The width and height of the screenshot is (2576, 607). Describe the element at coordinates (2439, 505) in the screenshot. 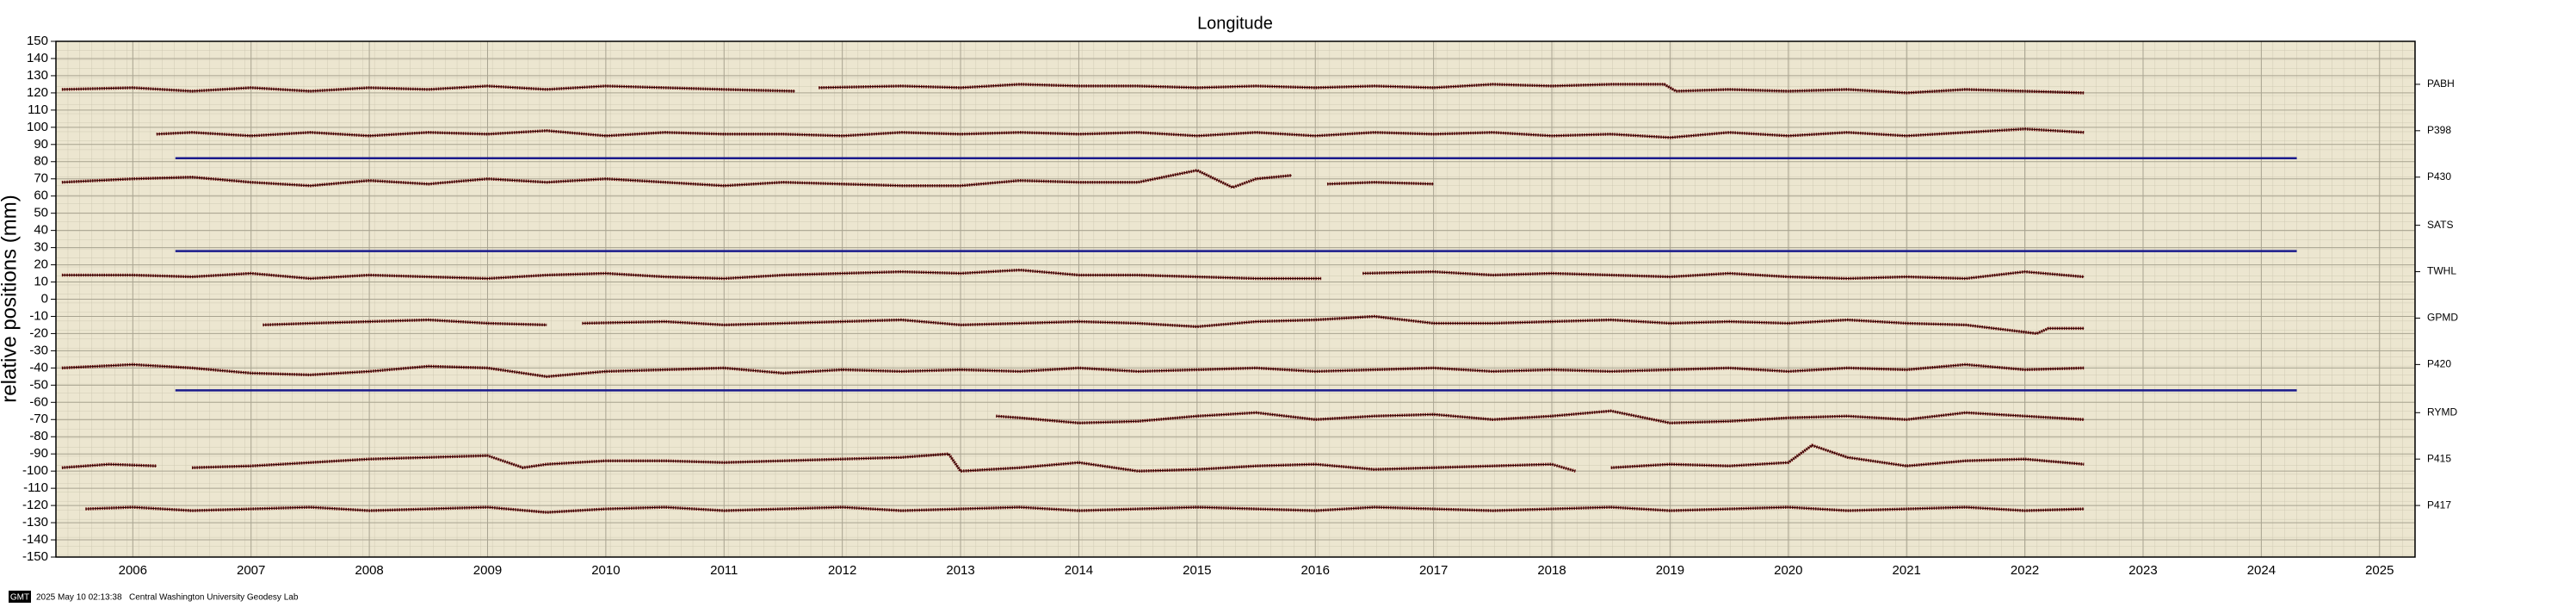

I see `station-label: P417` at that location.